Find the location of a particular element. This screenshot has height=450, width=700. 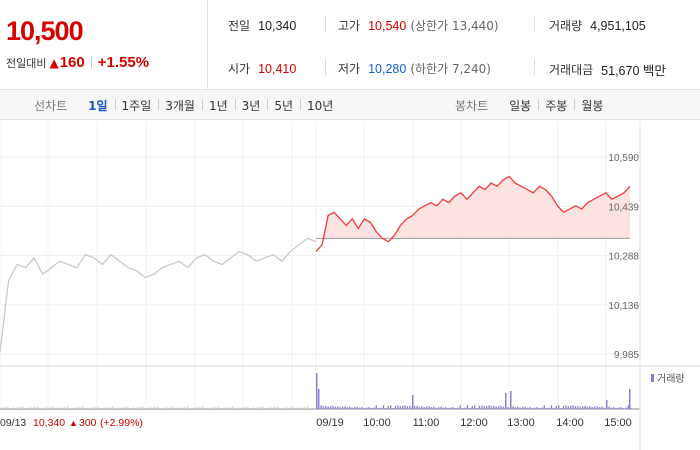

stat-label: 시가 is located at coordinates (239, 69).